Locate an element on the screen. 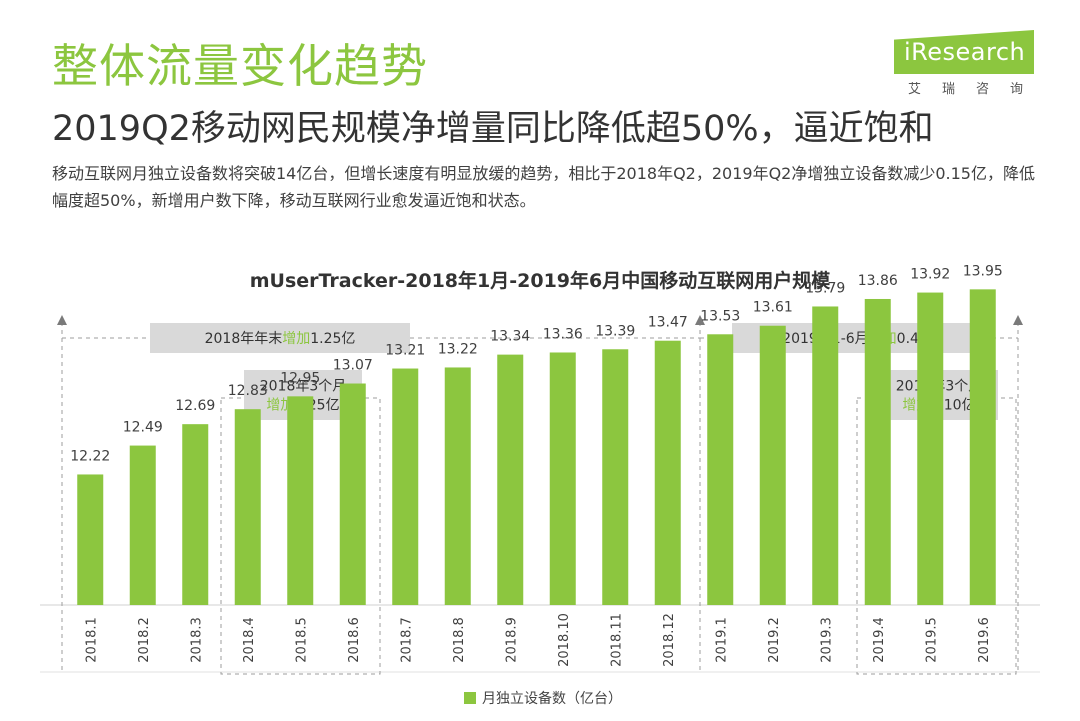 The height and width of the screenshot is (721, 1080). bar-2018.2 is located at coordinates (142, 525).